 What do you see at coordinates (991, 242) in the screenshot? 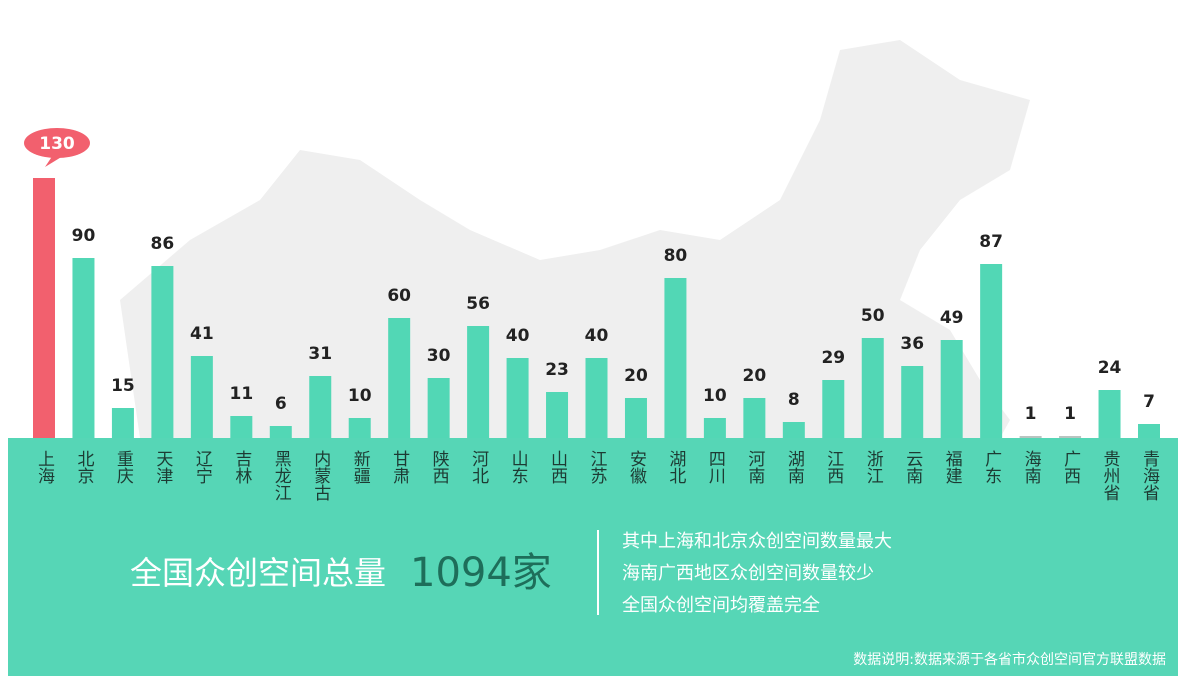
I see `value-label: 87` at bounding box center [991, 242].